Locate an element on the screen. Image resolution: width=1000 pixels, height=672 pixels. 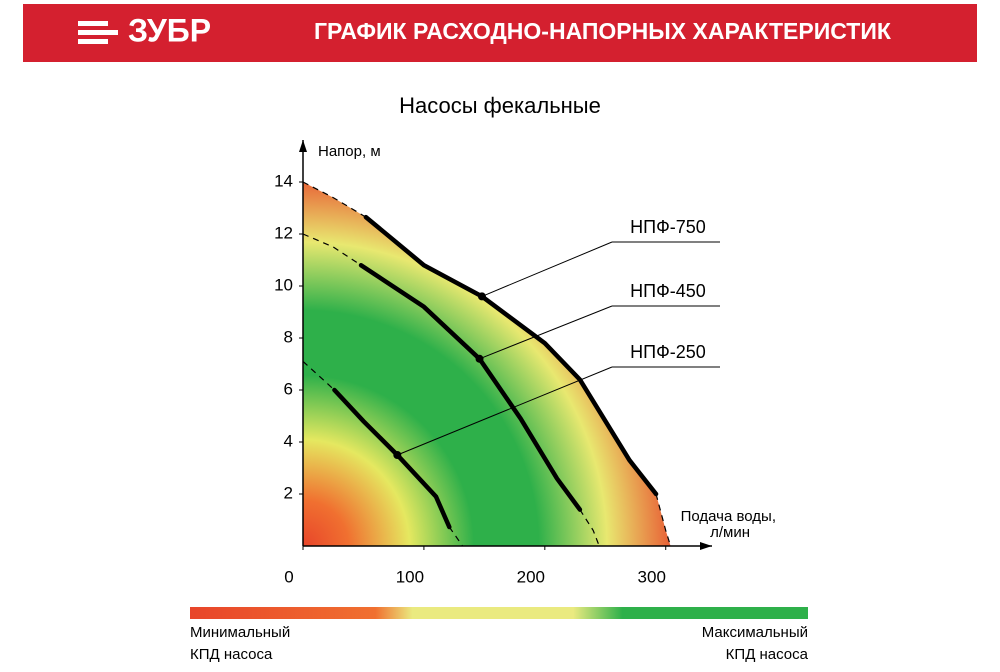
y-tick-label: 8 is located at coordinates (288, 336).